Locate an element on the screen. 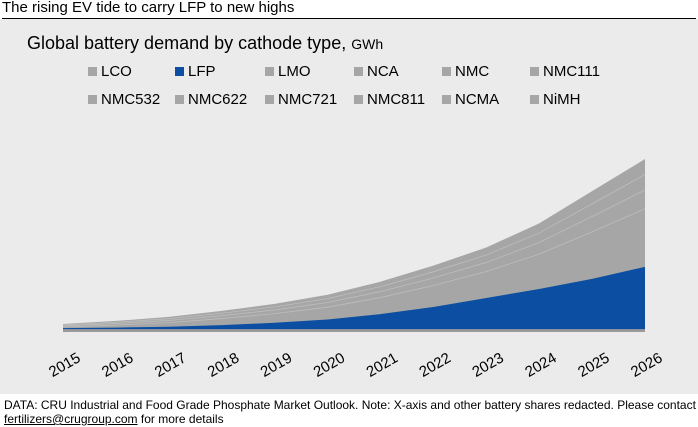  footer-tail: for more details is located at coordinates (180, 419).